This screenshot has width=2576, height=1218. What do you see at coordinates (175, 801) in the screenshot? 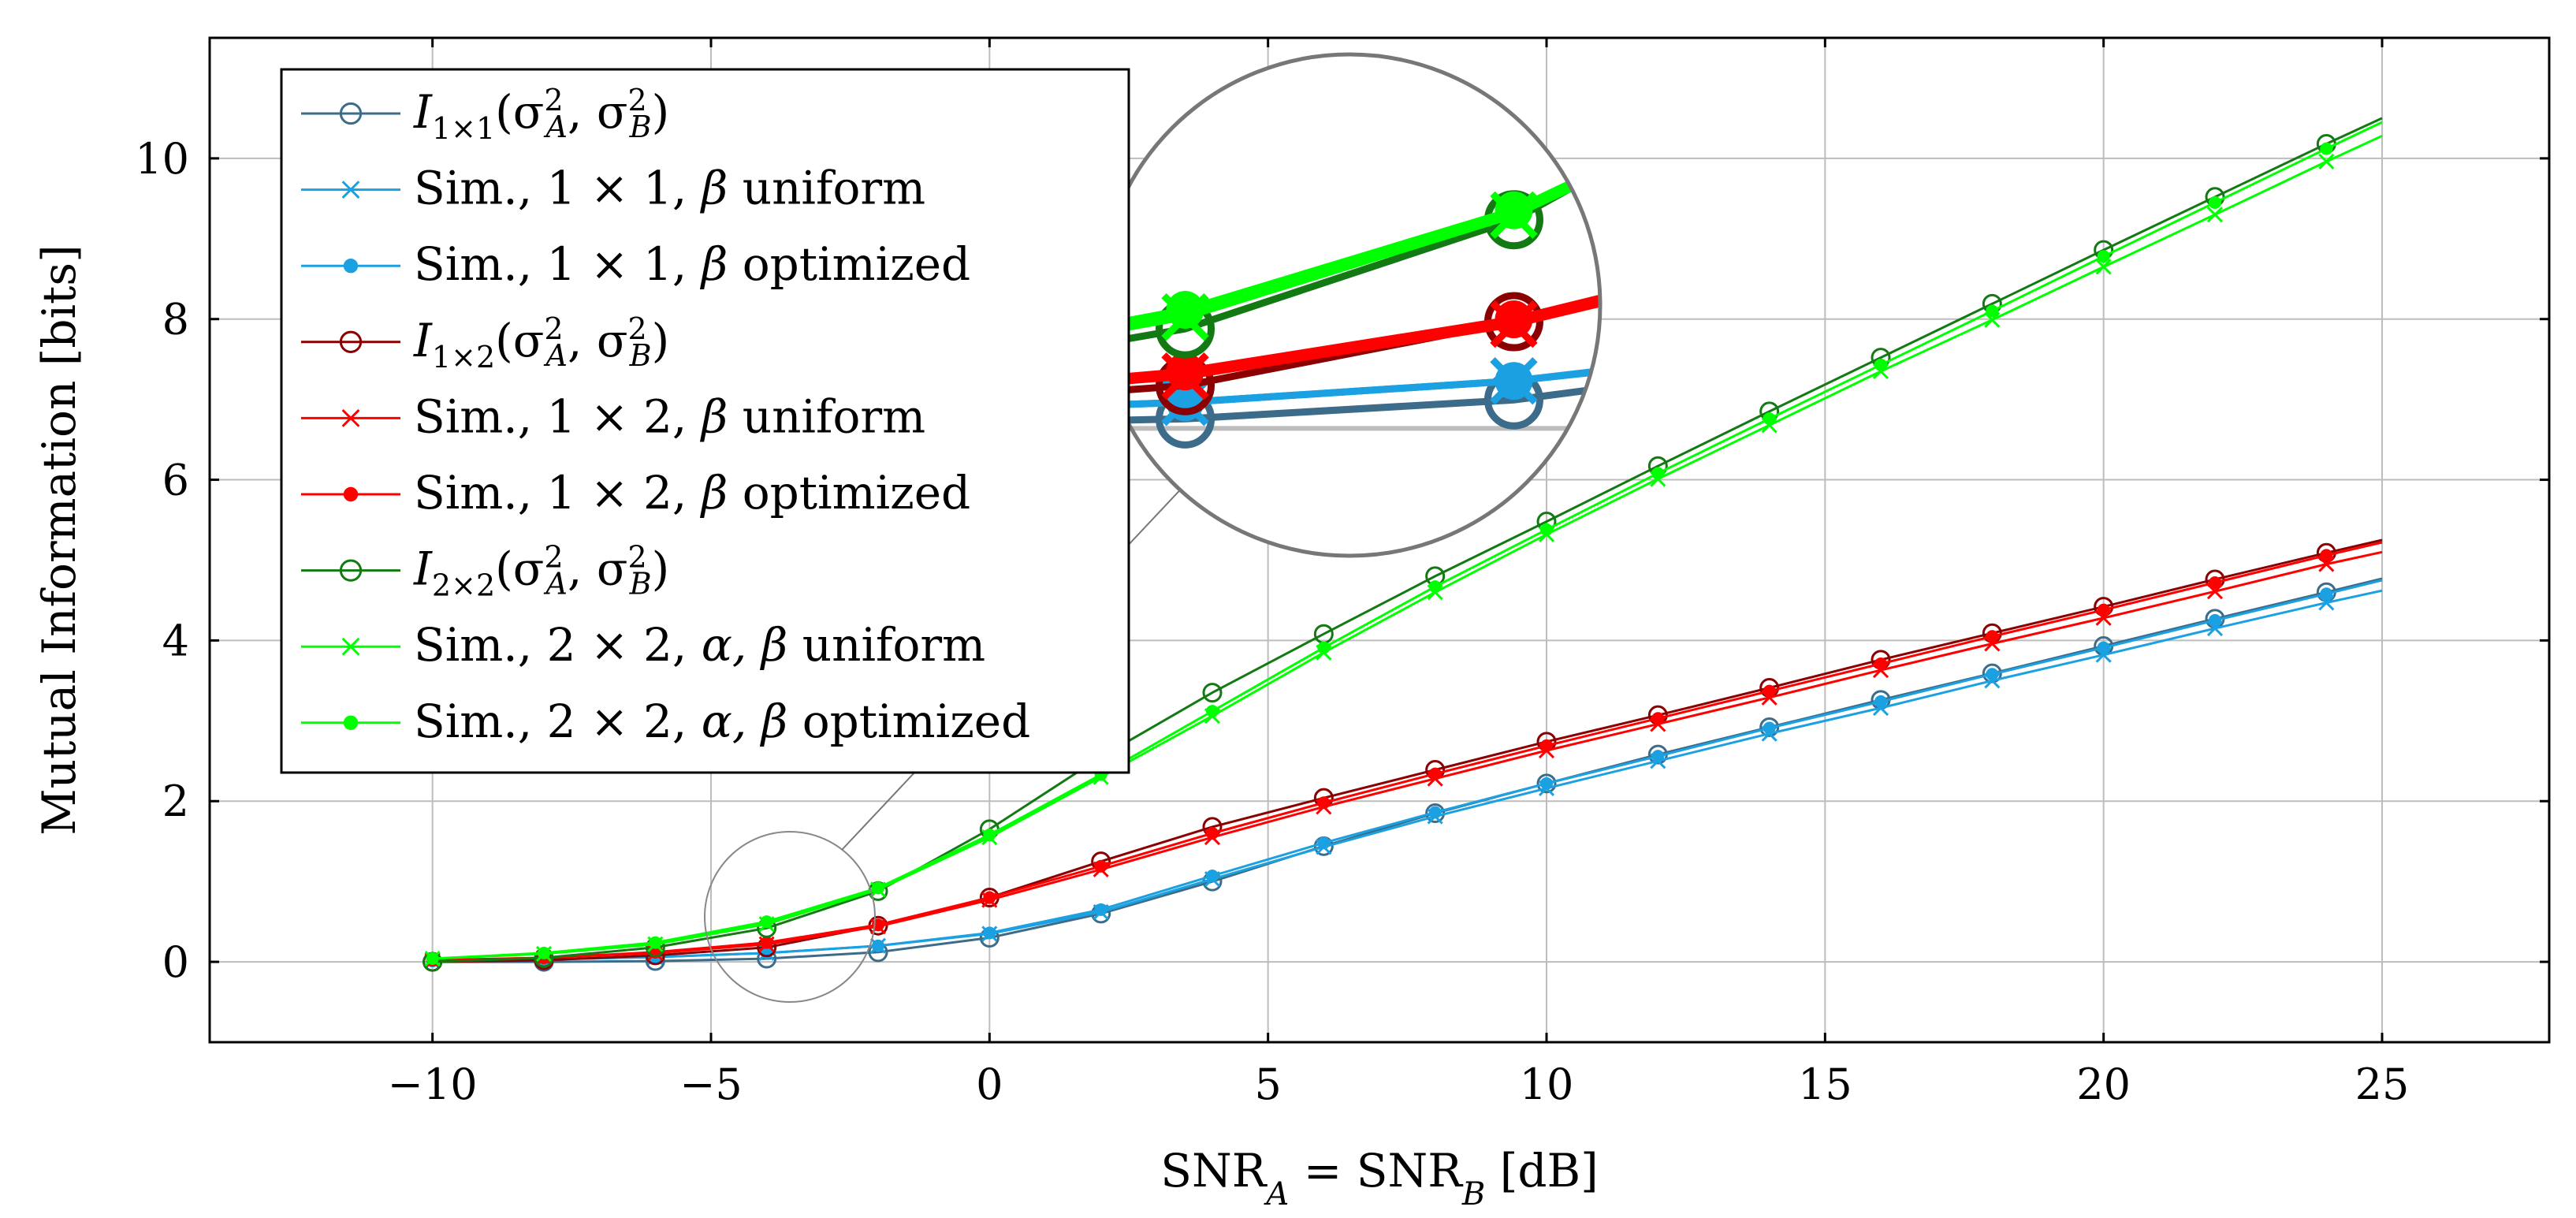
I see `y-tick-label: 2` at bounding box center [175, 801].